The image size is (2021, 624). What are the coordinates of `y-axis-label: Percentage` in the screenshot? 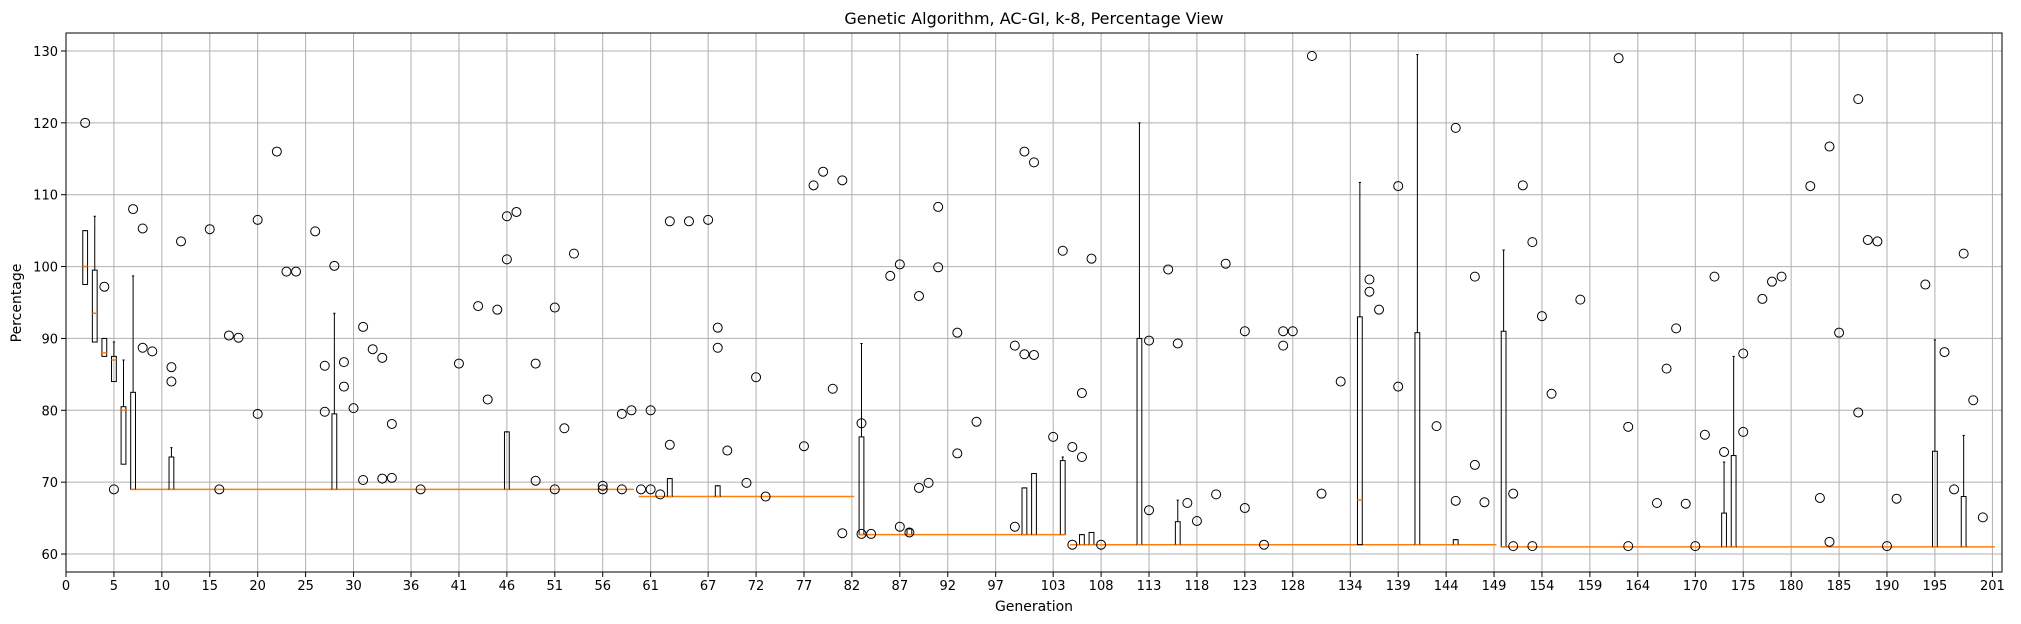 It's located at (17, 303).